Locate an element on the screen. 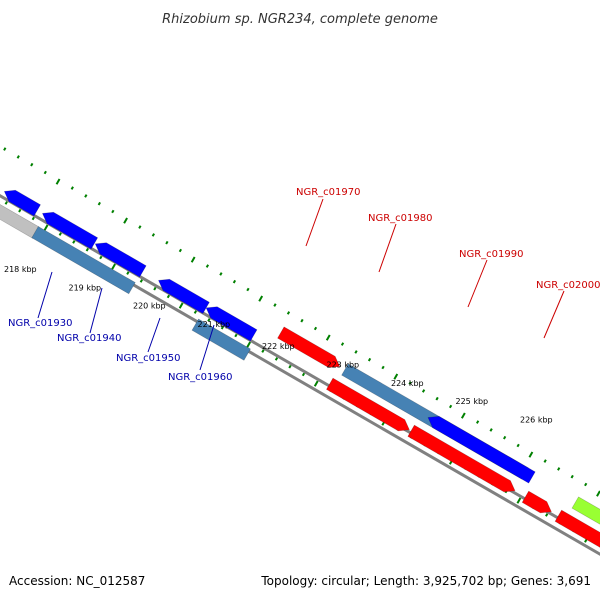 Image resolution: width=600 pixels, height=600 pixels. tick-label-226: 226 kbp is located at coordinates (536, 419).